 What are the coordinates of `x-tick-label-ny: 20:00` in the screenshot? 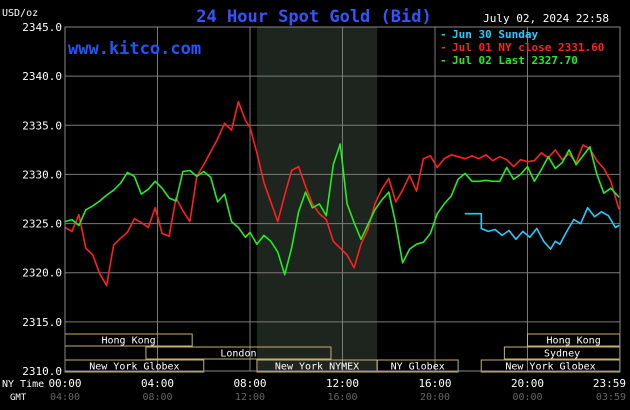 It's located at (527, 383).